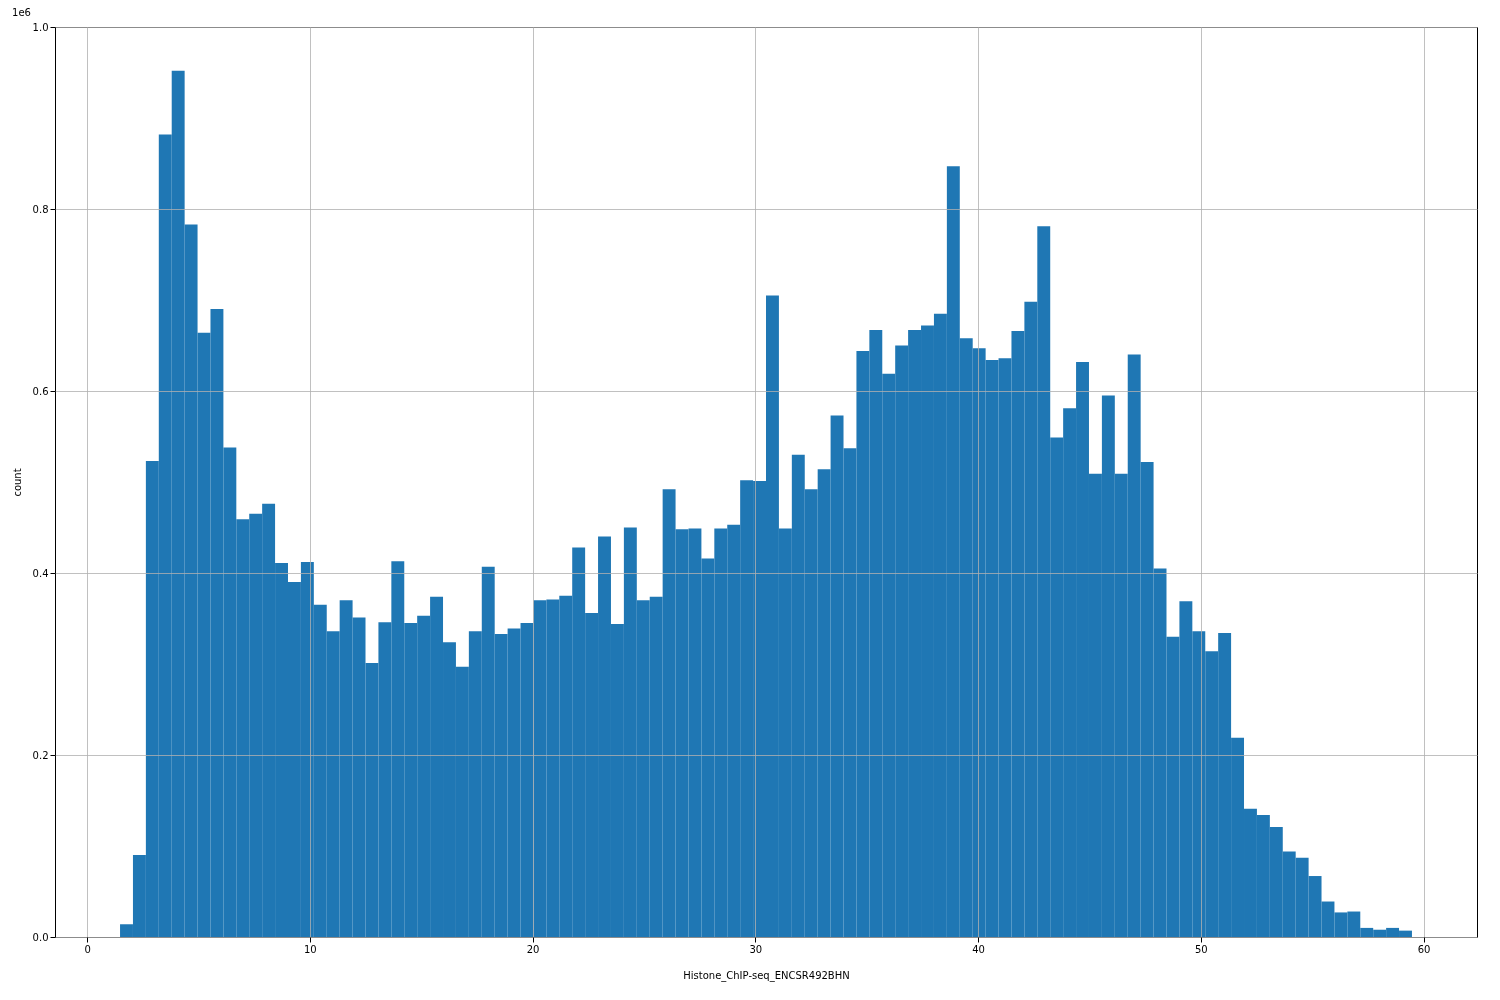 Image resolution: width=1500 pixels, height=1000 pixels. I want to click on x-tick-label: 30, so click(756, 949).